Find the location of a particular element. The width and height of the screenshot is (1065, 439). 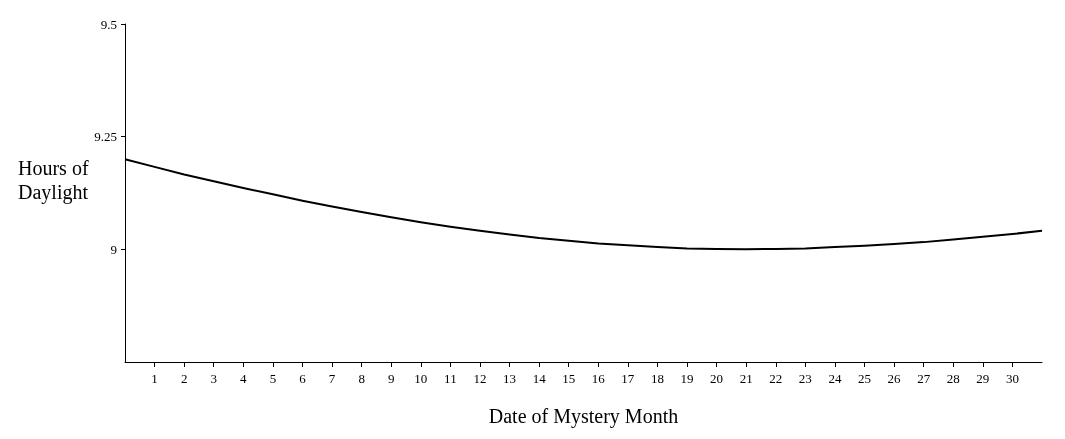

x-tick-label: 5 is located at coordinates (273, 378).